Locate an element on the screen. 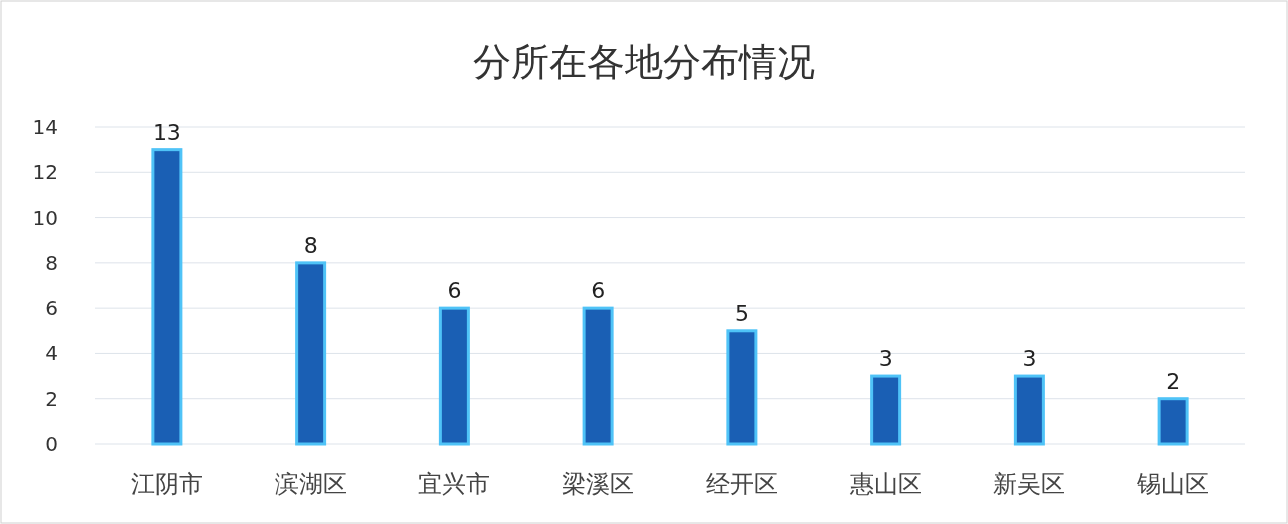  y-tick-label: 14 is located at coordinates (45, 127).